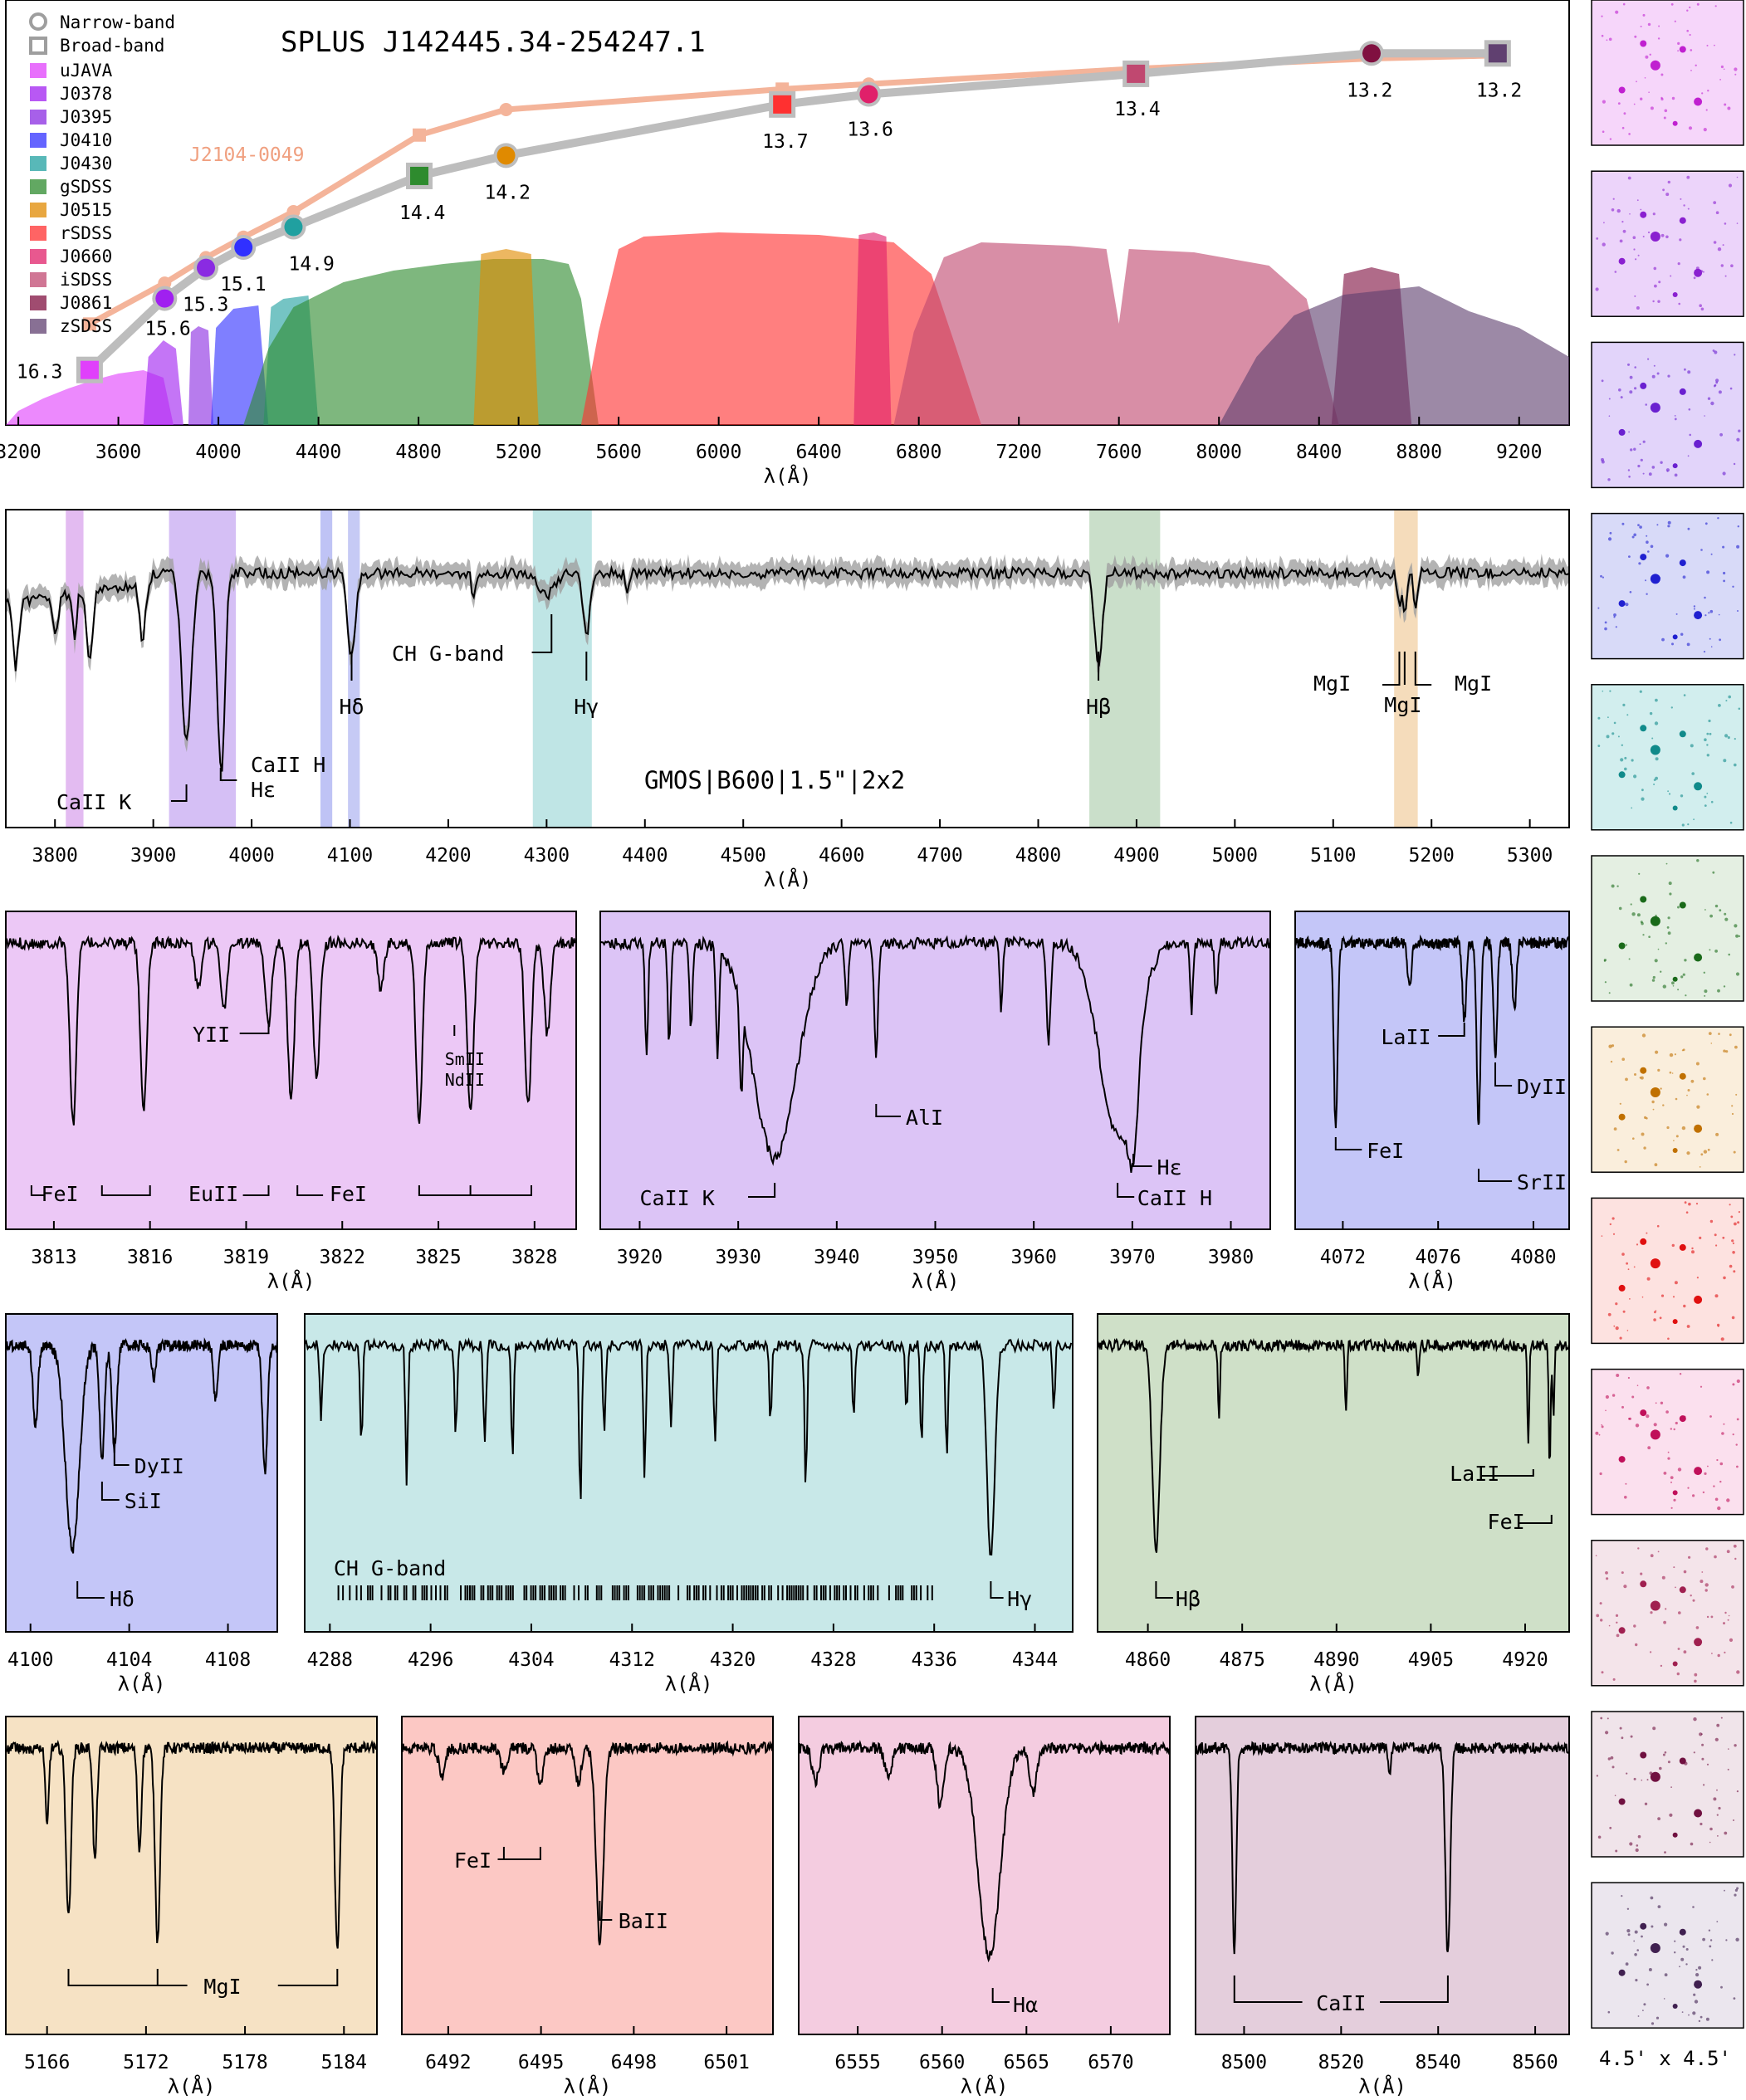  Describe the element at coordinates (1020, 1599) in the screenshot. I see `line-label: Hγ` at that location.